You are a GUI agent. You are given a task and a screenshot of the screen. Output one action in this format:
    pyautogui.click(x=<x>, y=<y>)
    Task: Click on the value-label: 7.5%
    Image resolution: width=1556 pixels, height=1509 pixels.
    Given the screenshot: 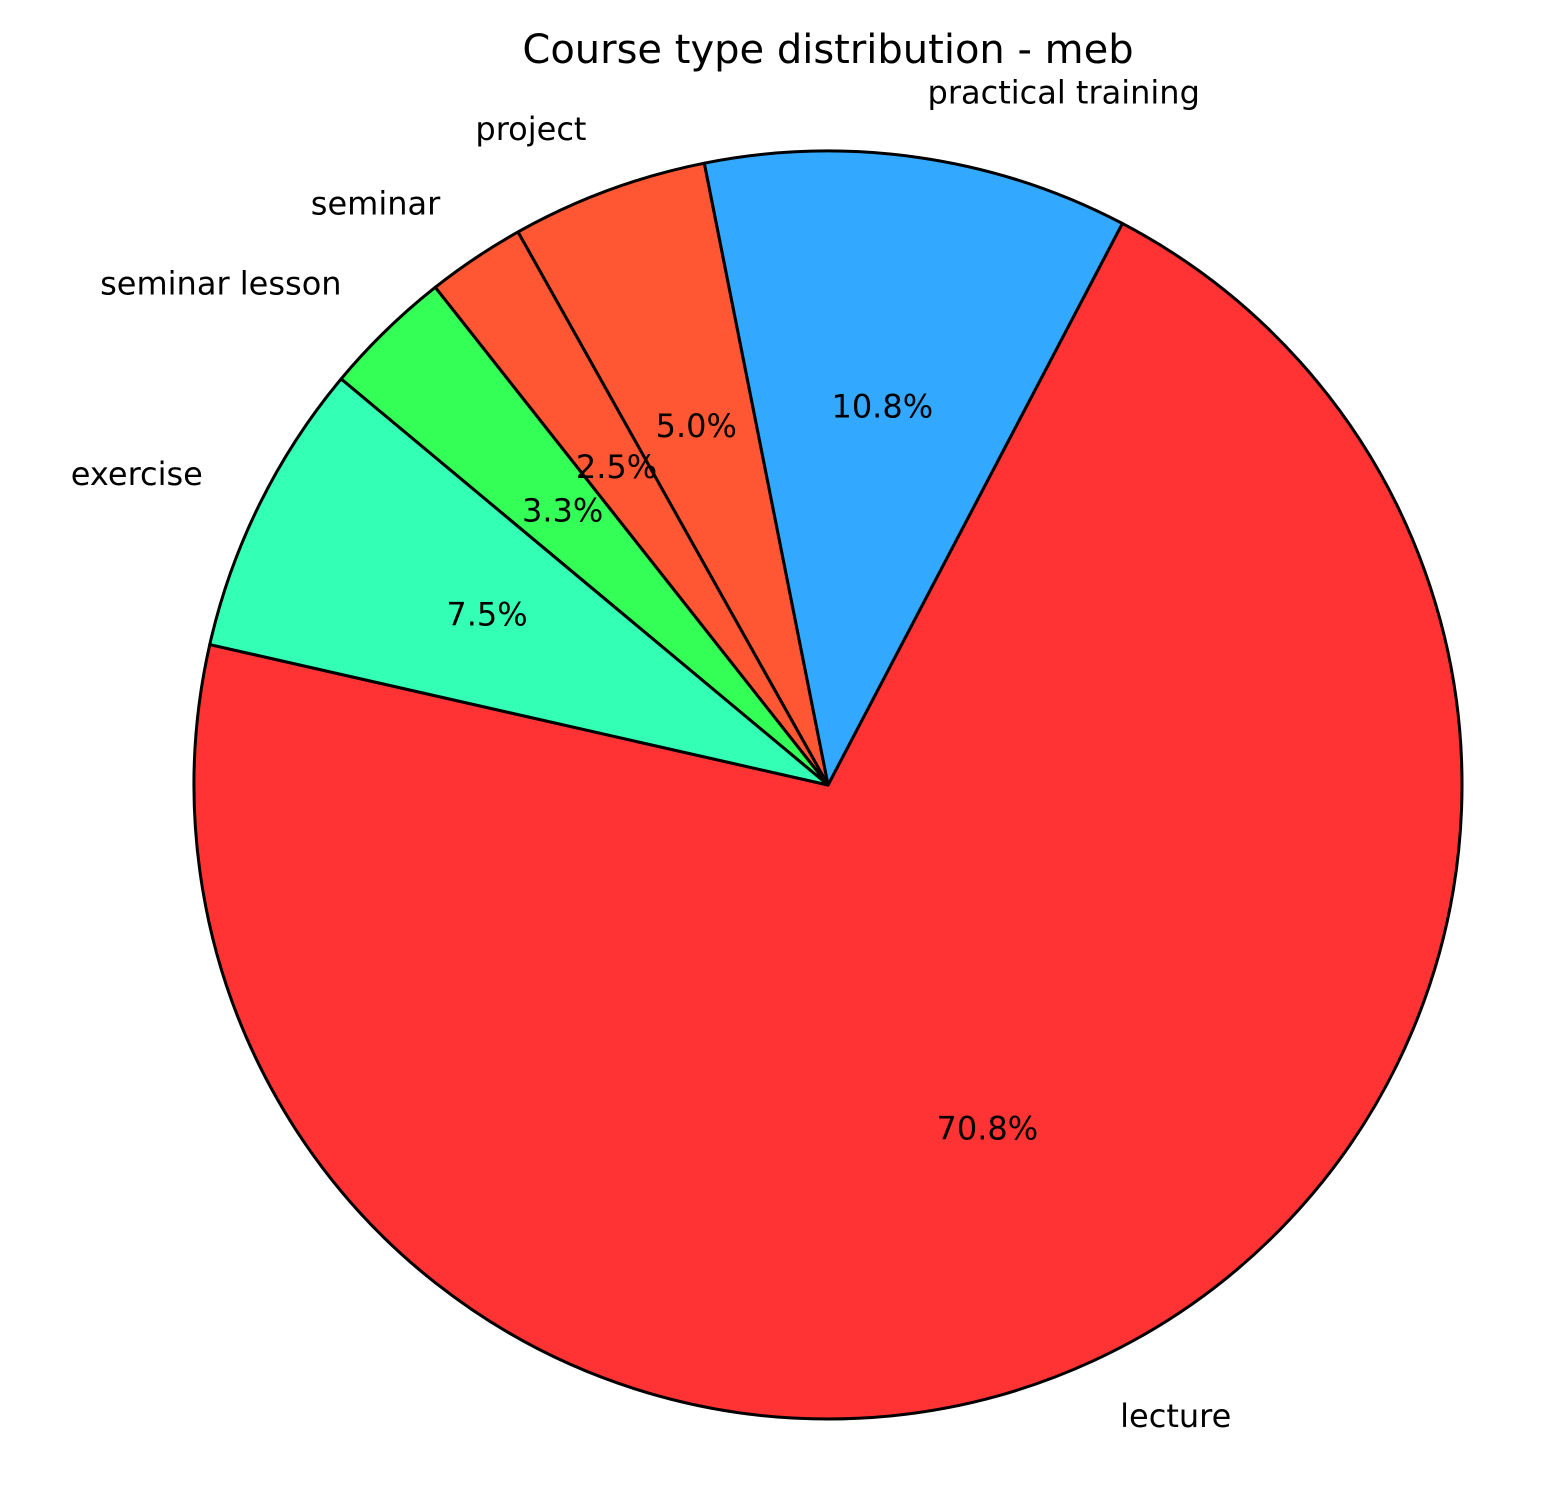 What is the action you would take?
    pyautogui.click(x=486, y=614)
    